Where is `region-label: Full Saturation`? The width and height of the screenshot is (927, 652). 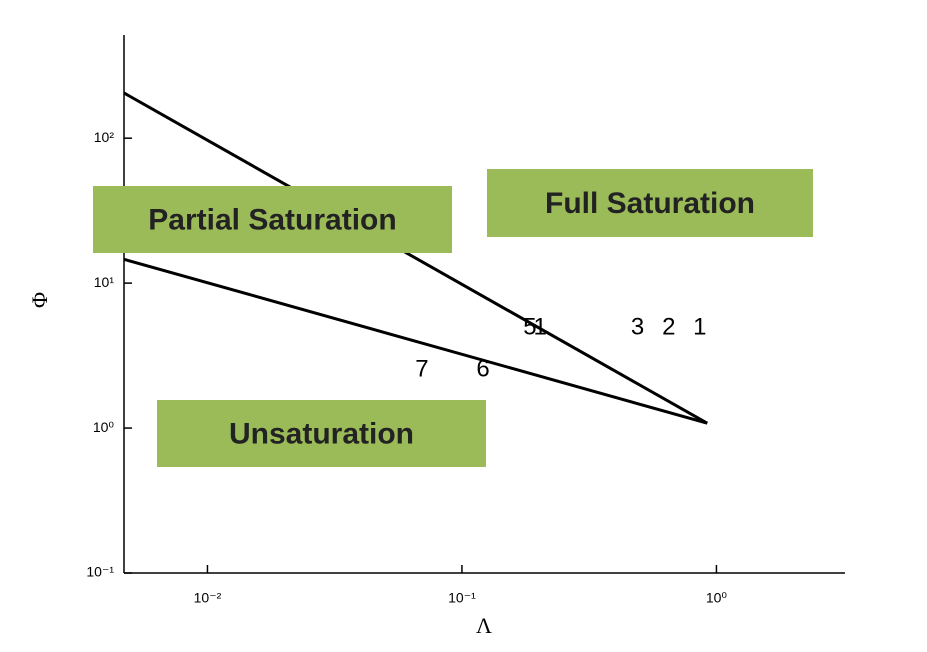 region-label: Full Saturation is located at coordinates (650, 203).